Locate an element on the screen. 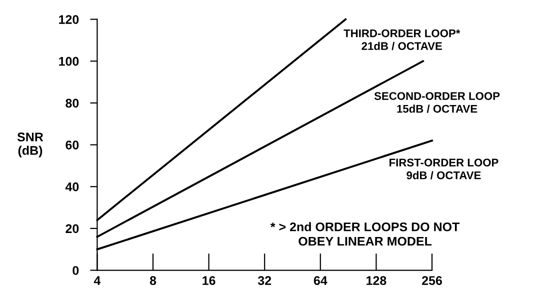 Image resolution: width=540 pixels, height=297 pixels. y-tick-label: 40 is located at coordinates (72, 187).